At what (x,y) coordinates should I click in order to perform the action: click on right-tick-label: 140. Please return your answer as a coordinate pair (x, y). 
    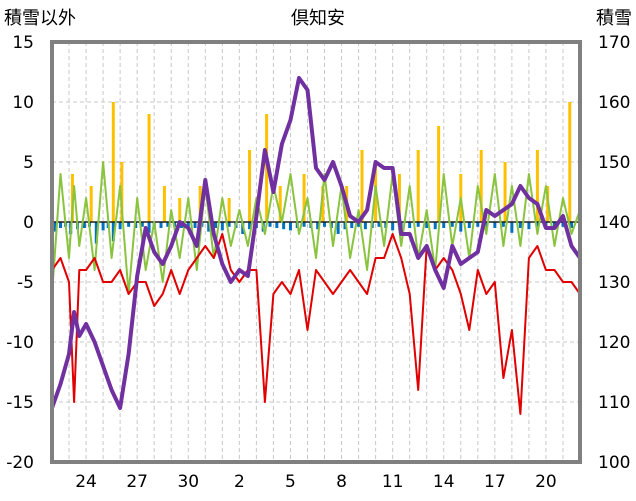
    Looking at the image, I should click on (614, 223).